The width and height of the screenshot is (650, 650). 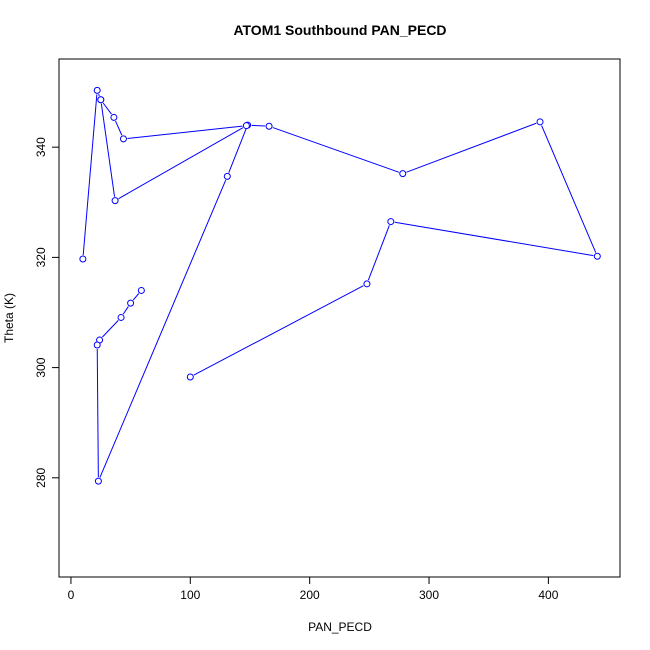 What do you see at coordinates (310, 595) in the screenshot?
I see `x-tick-label: 200` at bounding box center [310, 595].